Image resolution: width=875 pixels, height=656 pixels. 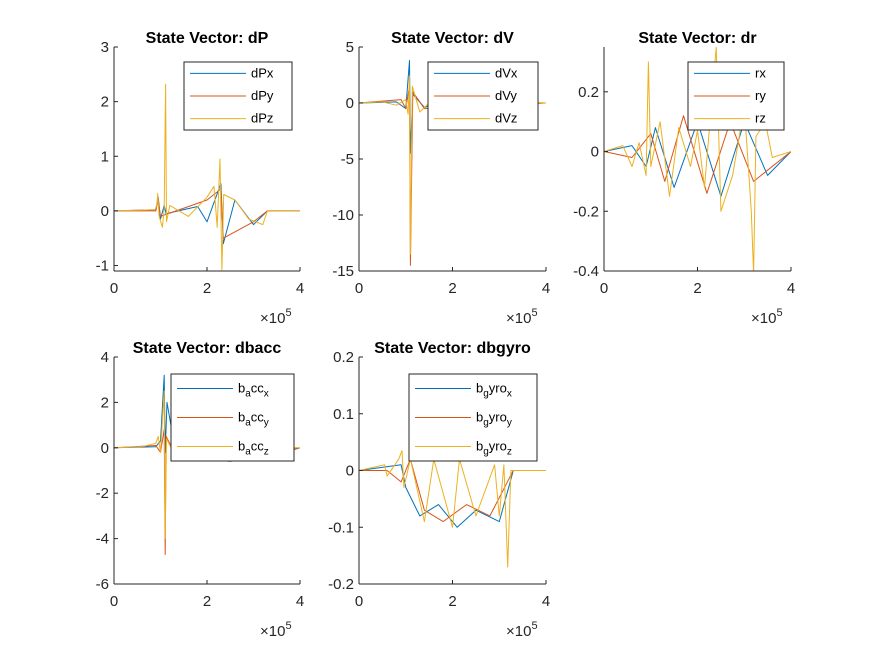 I want to click on chart-title: State Vector: dr, so click(x=697, y=38).